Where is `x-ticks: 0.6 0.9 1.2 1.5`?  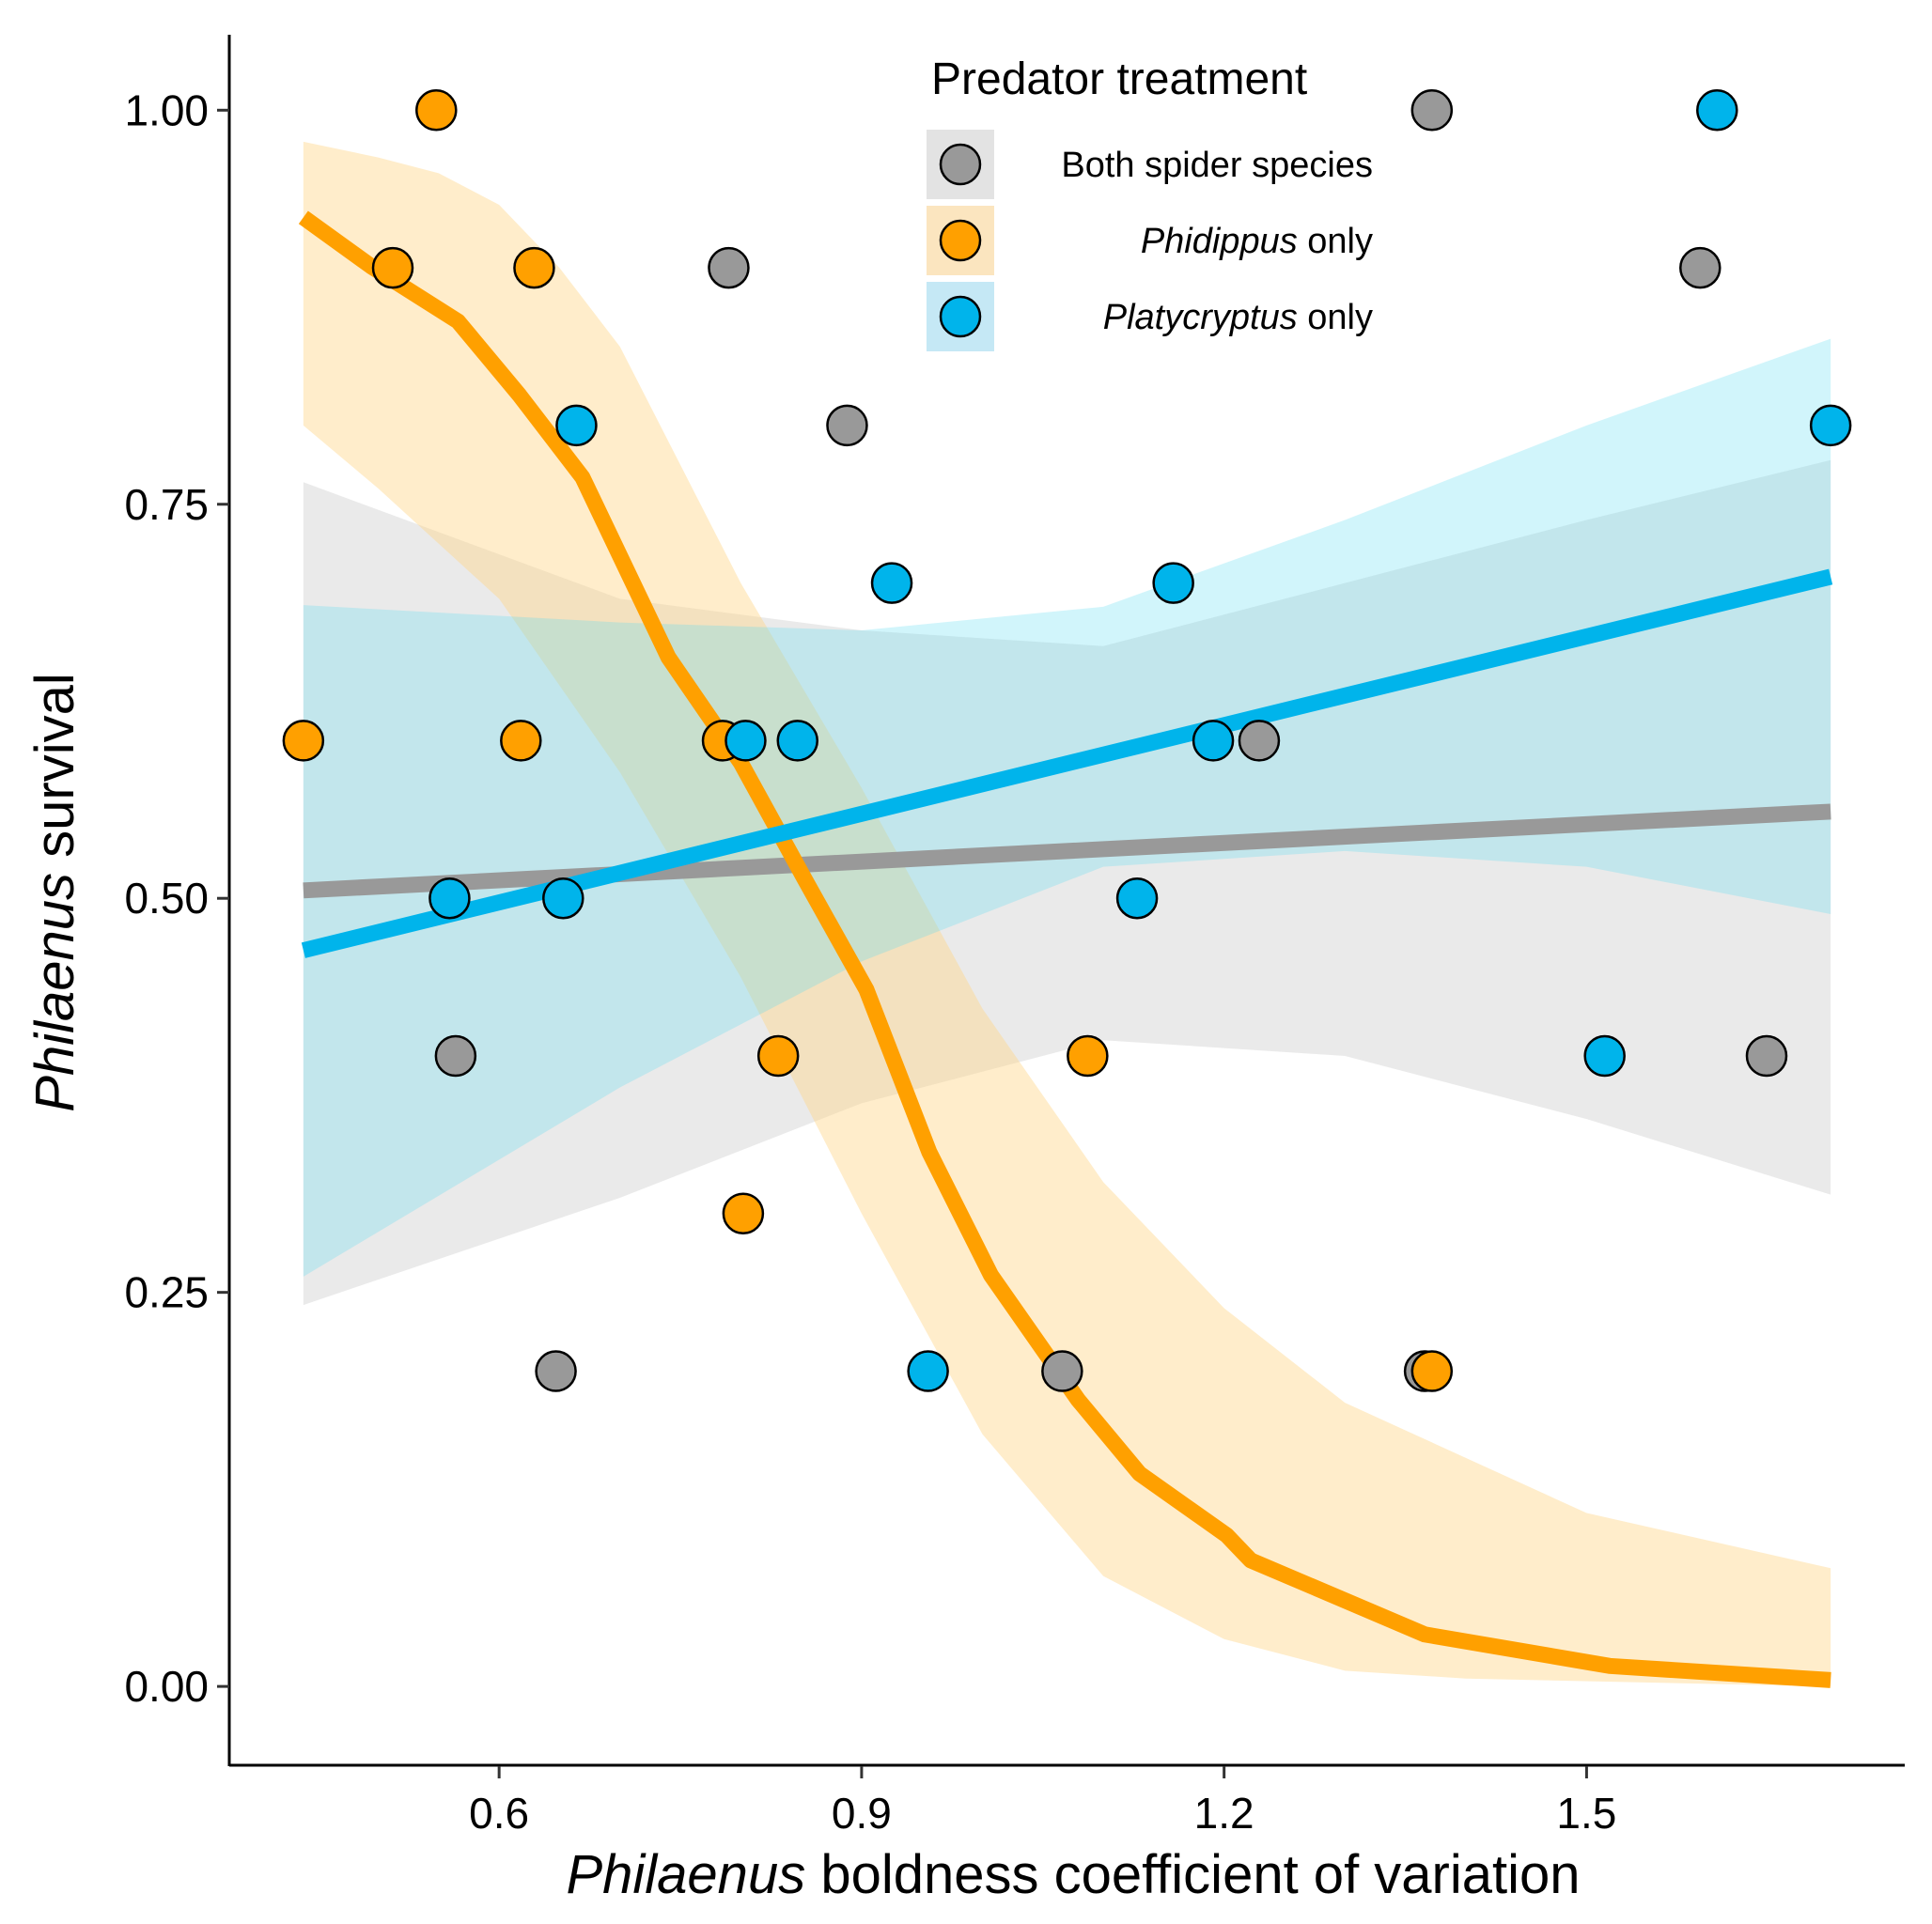 x-ticks: 0.6 0.9 1.2 1.5 is located at coordinates (1042, 1802).